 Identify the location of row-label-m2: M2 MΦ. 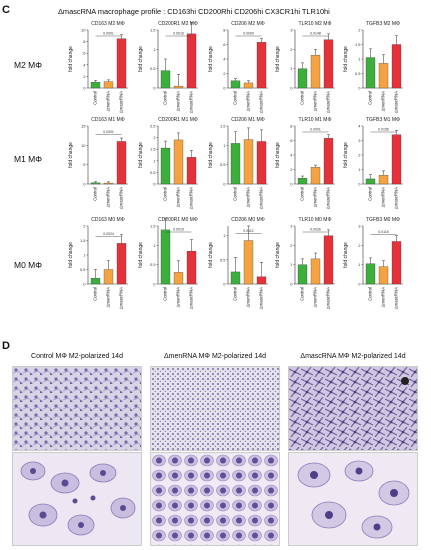
(28, 65).